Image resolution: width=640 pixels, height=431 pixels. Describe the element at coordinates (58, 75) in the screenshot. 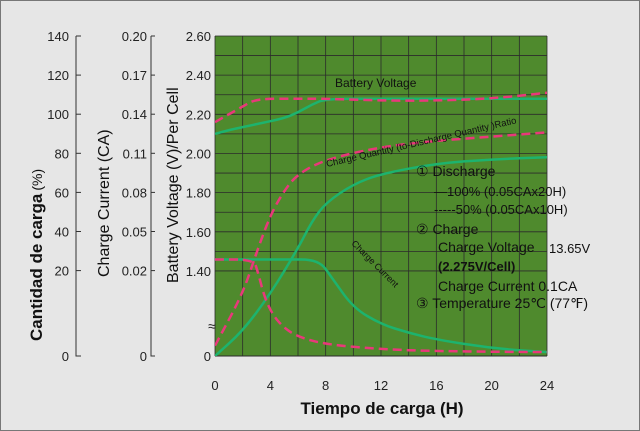

I see `quantity-tick-label: 120` at that location.